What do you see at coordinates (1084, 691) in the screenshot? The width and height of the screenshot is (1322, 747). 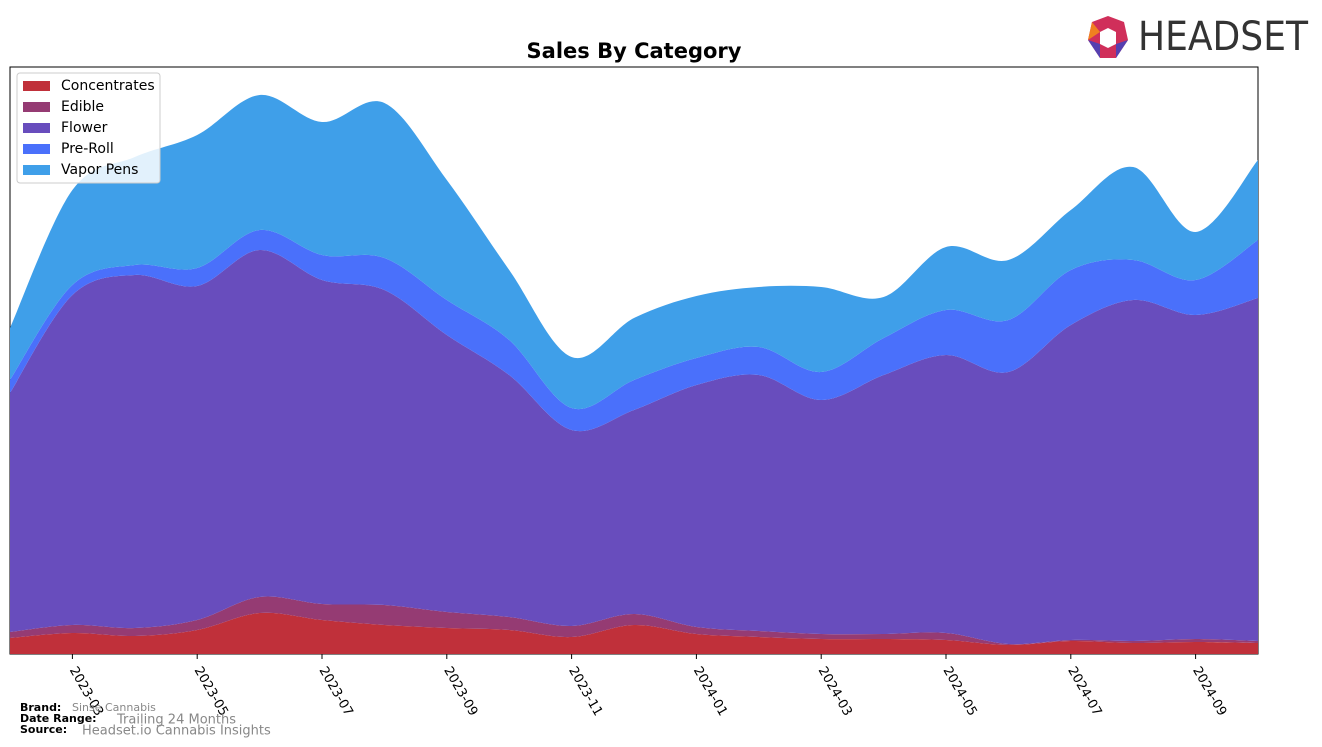 I see `x-tick-label: 2024-07` at bounding box center [1084, 691].